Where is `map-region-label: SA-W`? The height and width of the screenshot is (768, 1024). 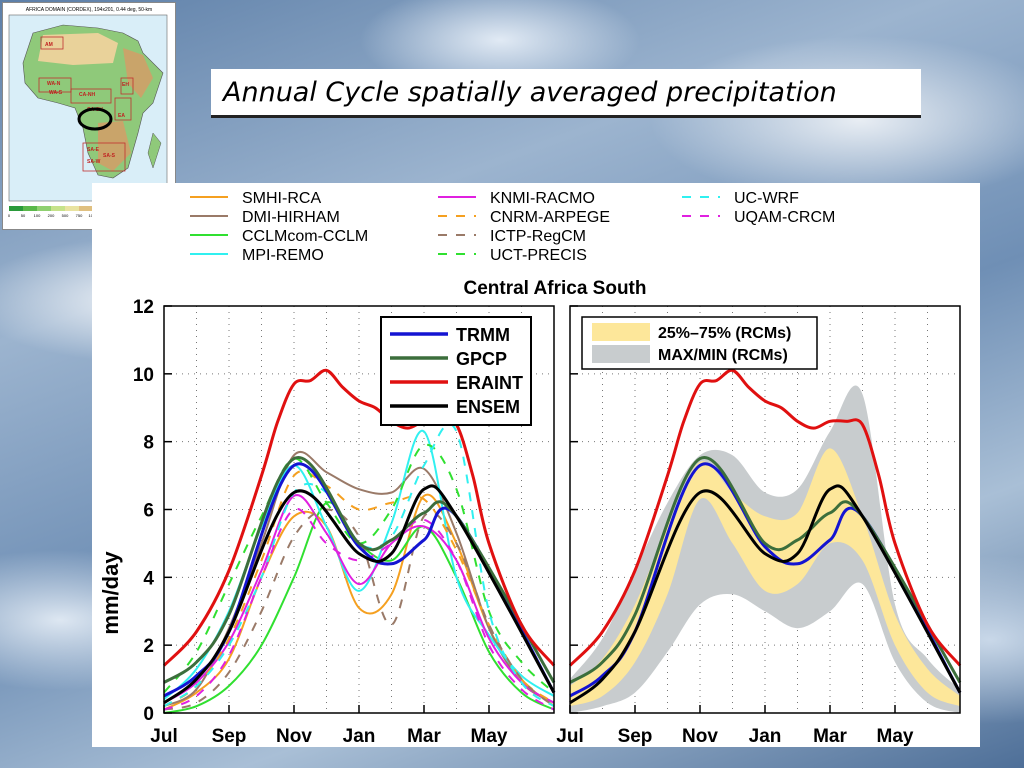
map-region-label: SA-W is located at coordinates (94, 162).